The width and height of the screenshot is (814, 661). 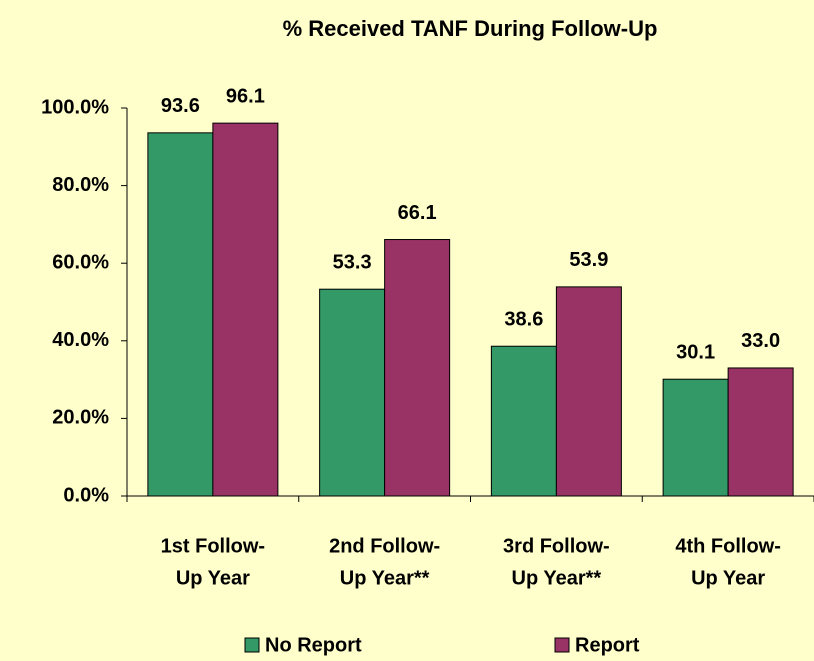 I want to click on y-tick-label: 40.0%, so click(x=80, y=340).